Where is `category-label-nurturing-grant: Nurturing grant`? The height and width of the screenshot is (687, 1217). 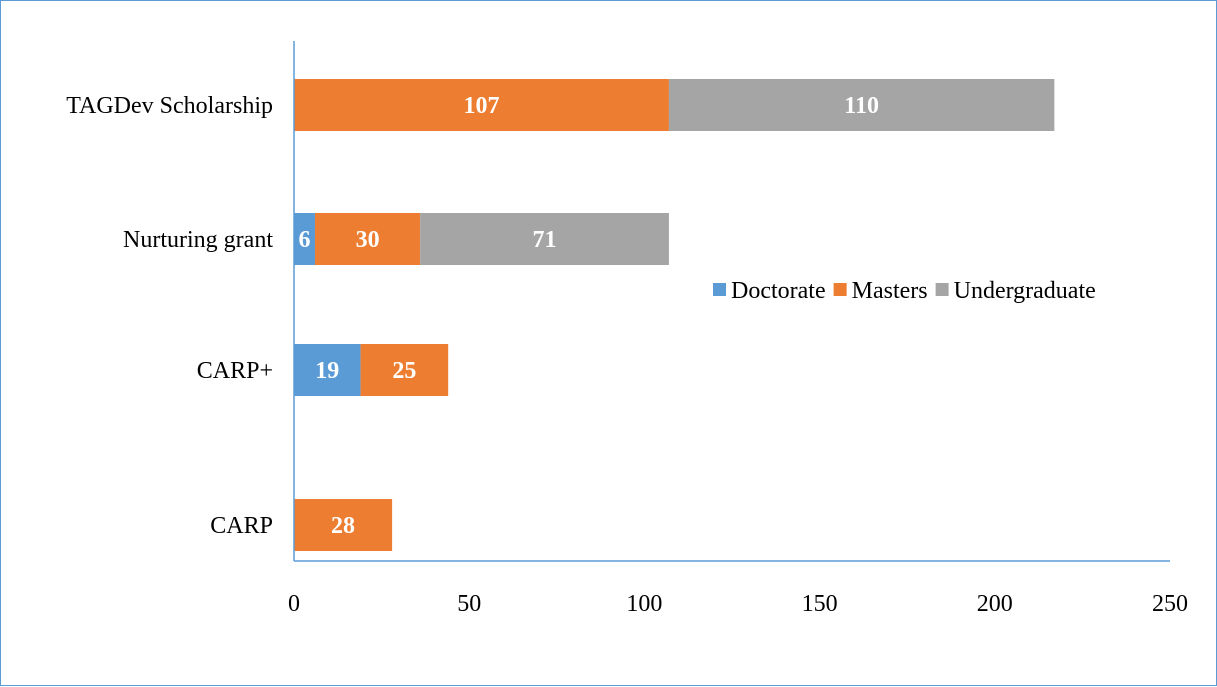 category-label-nurturing-grant: Nurturing grant is located at coordinates (198, 240).